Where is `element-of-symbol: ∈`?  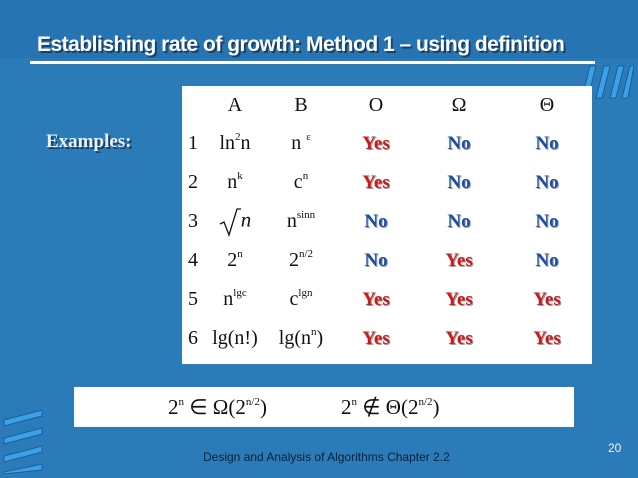
element-of-symbol: ∈ is located at coordinates (198, 407).